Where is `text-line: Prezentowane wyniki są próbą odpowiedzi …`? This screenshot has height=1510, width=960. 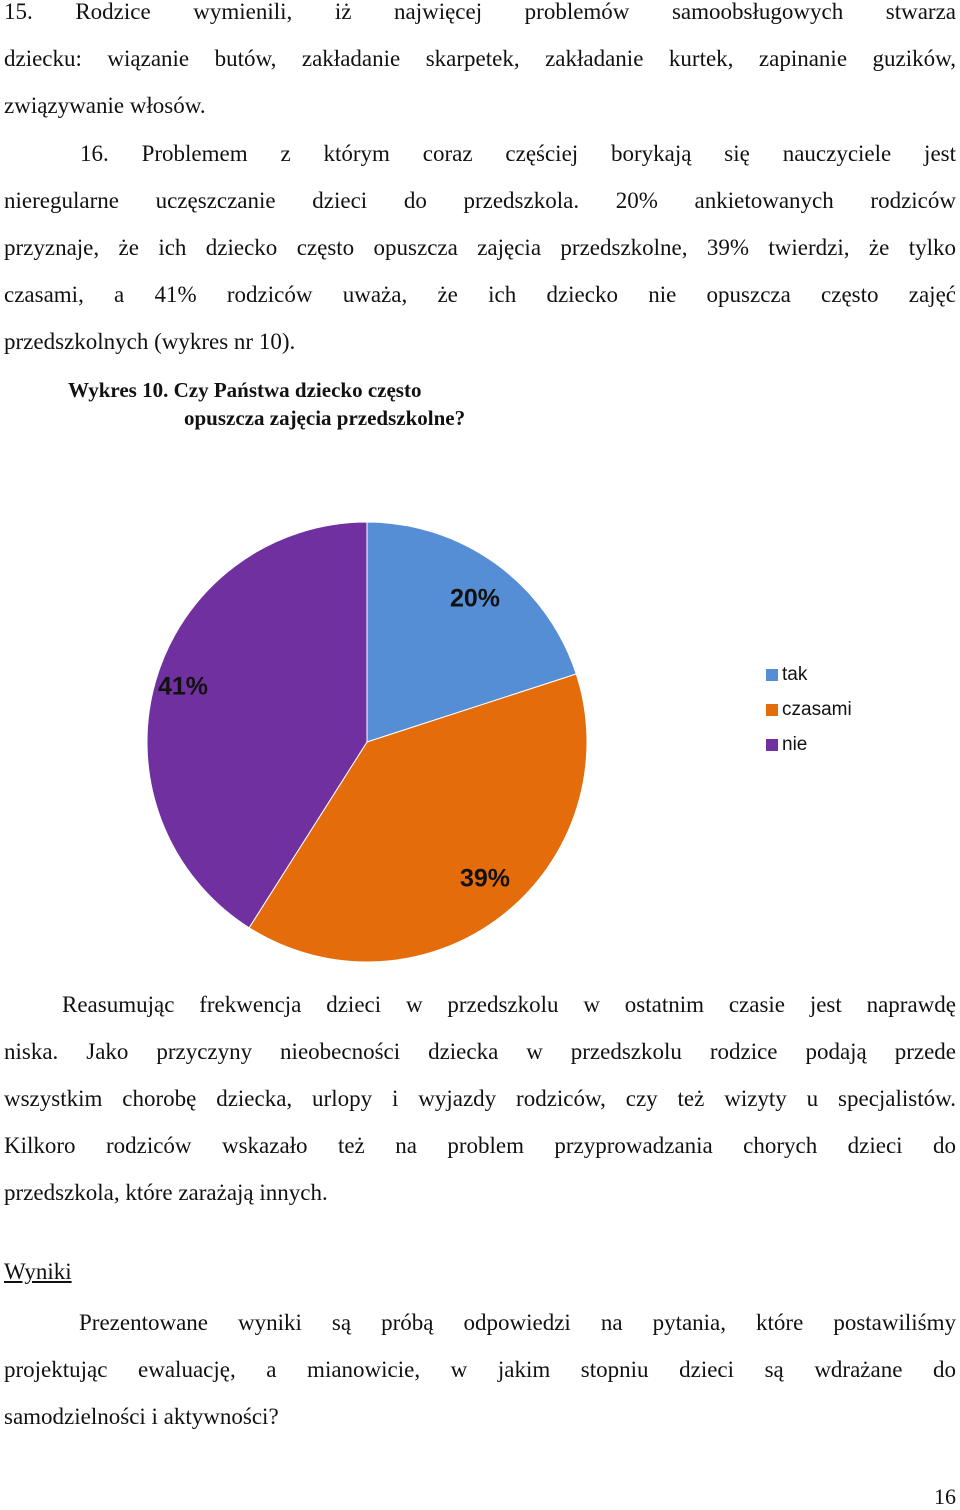
text-line: Prezentowane wyniki są próbą odpowiedzi … is located at coordinates (517, 1322).